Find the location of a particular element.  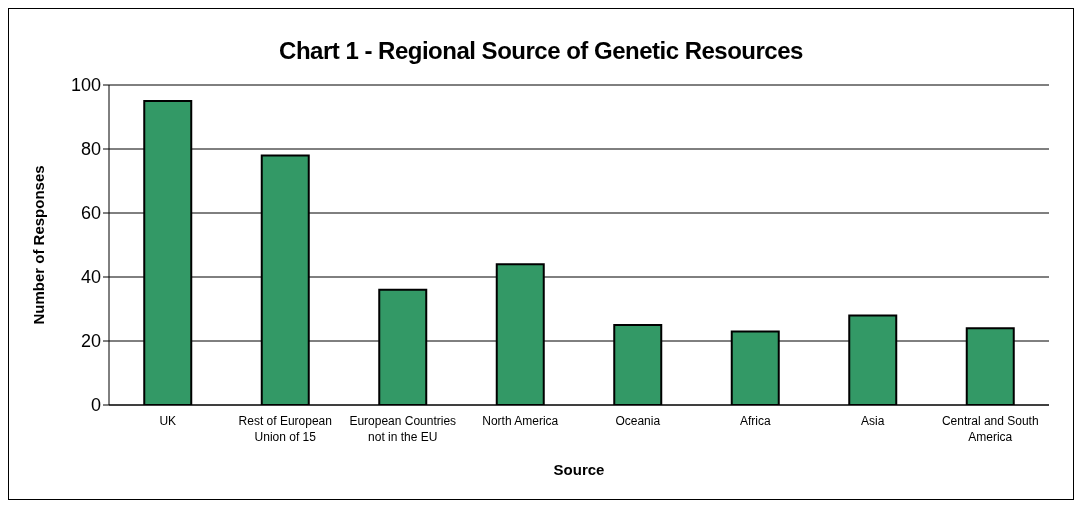

x-tick-label: European Countries not in the EU is located at coordinates (403, 429).